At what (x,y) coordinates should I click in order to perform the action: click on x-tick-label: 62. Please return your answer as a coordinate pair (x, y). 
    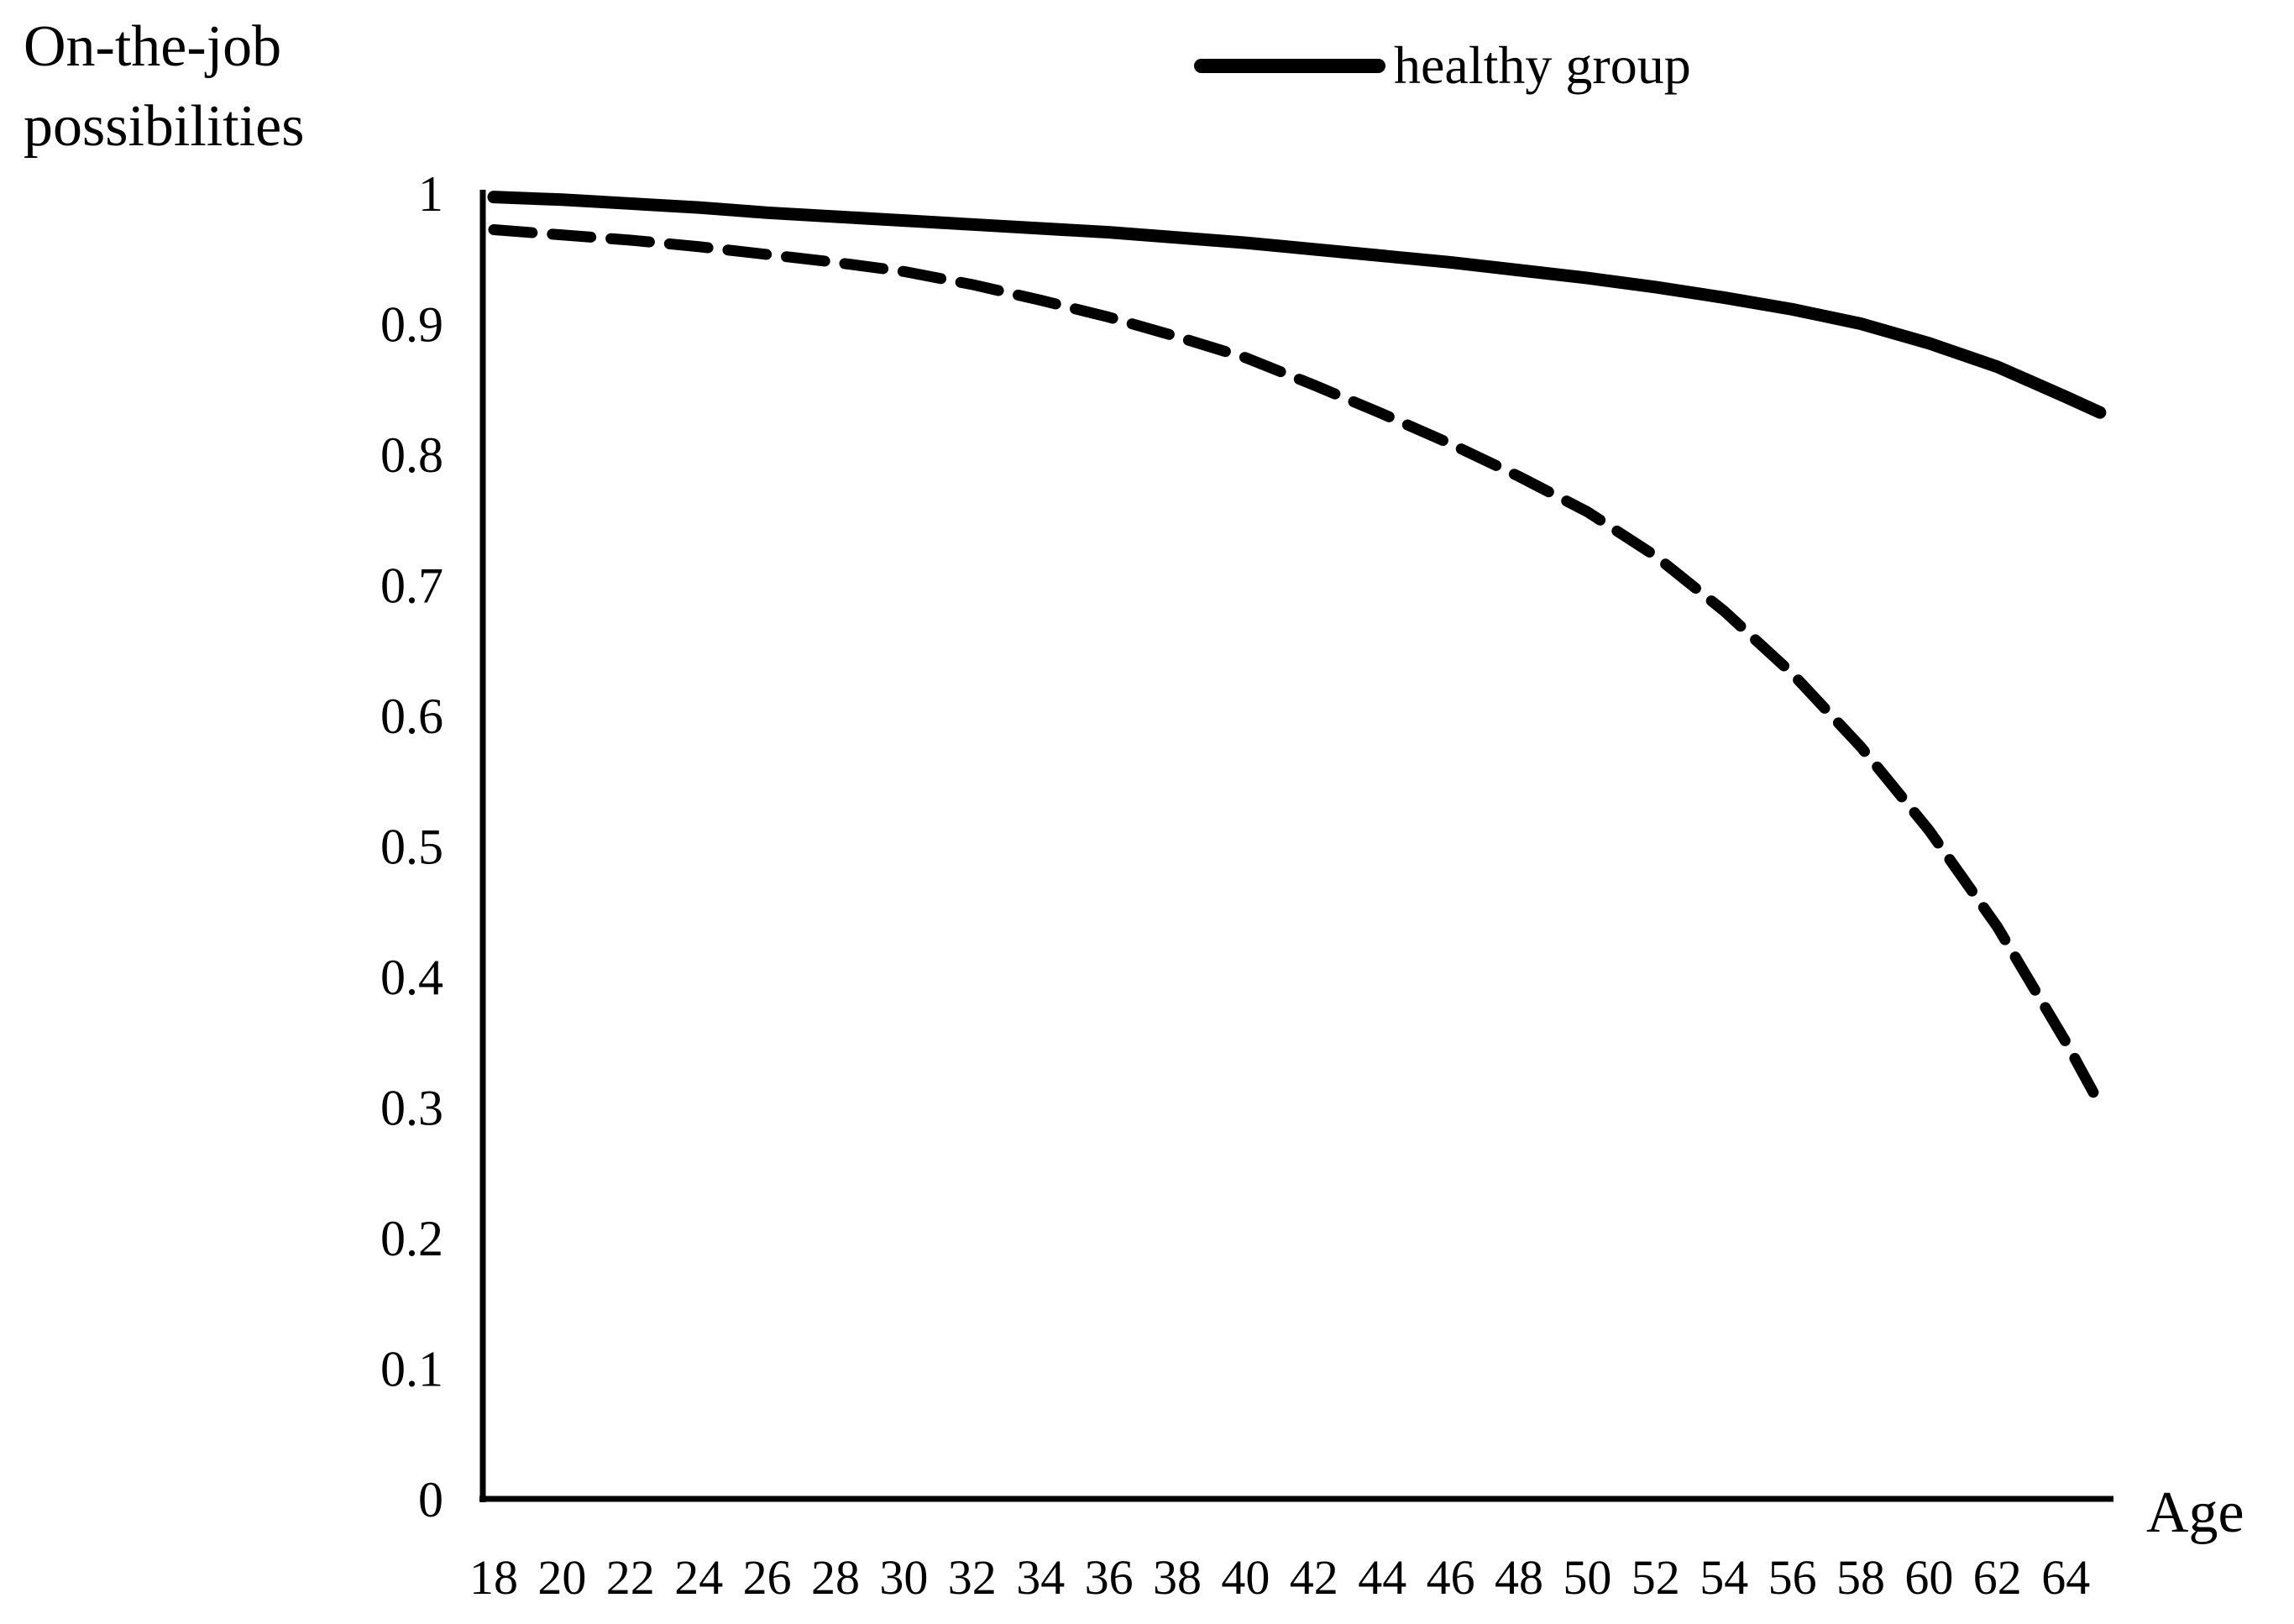
    Looking at the image, I should click on (1997, 1577).